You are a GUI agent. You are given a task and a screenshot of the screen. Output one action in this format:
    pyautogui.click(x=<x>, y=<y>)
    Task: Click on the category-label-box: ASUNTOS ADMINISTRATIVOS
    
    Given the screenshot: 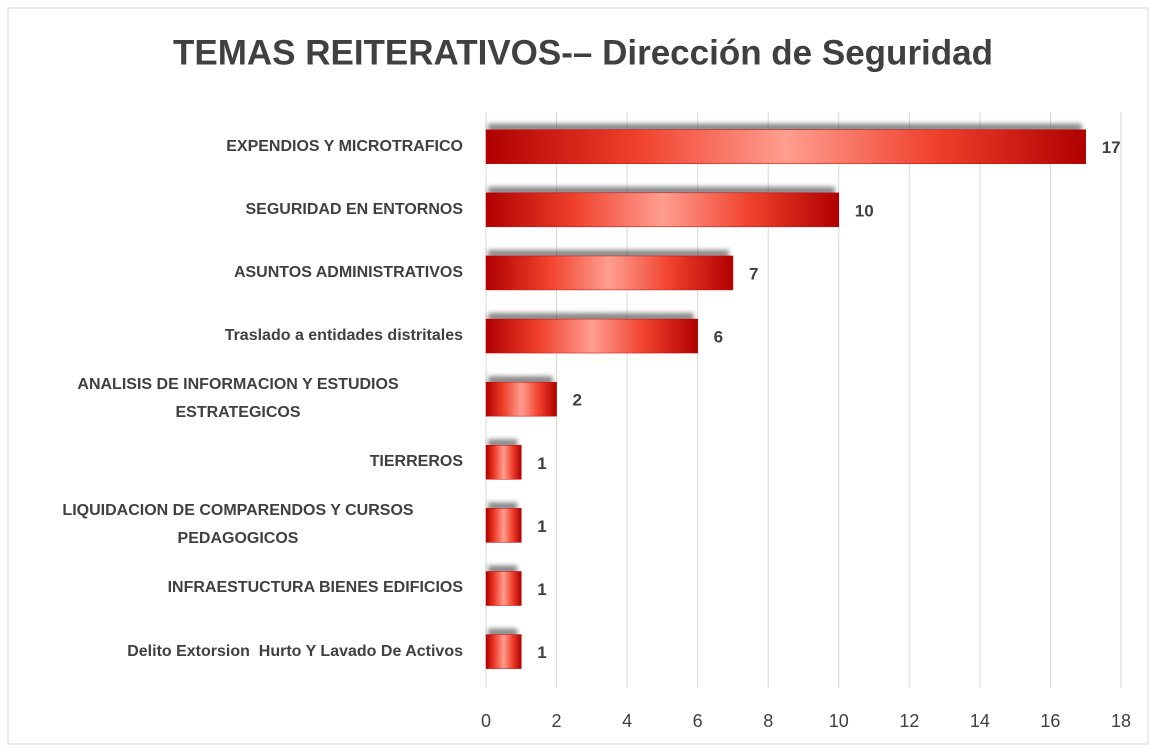 What is the action you would take?
    pyautogui.click(x=238, y=273)
    